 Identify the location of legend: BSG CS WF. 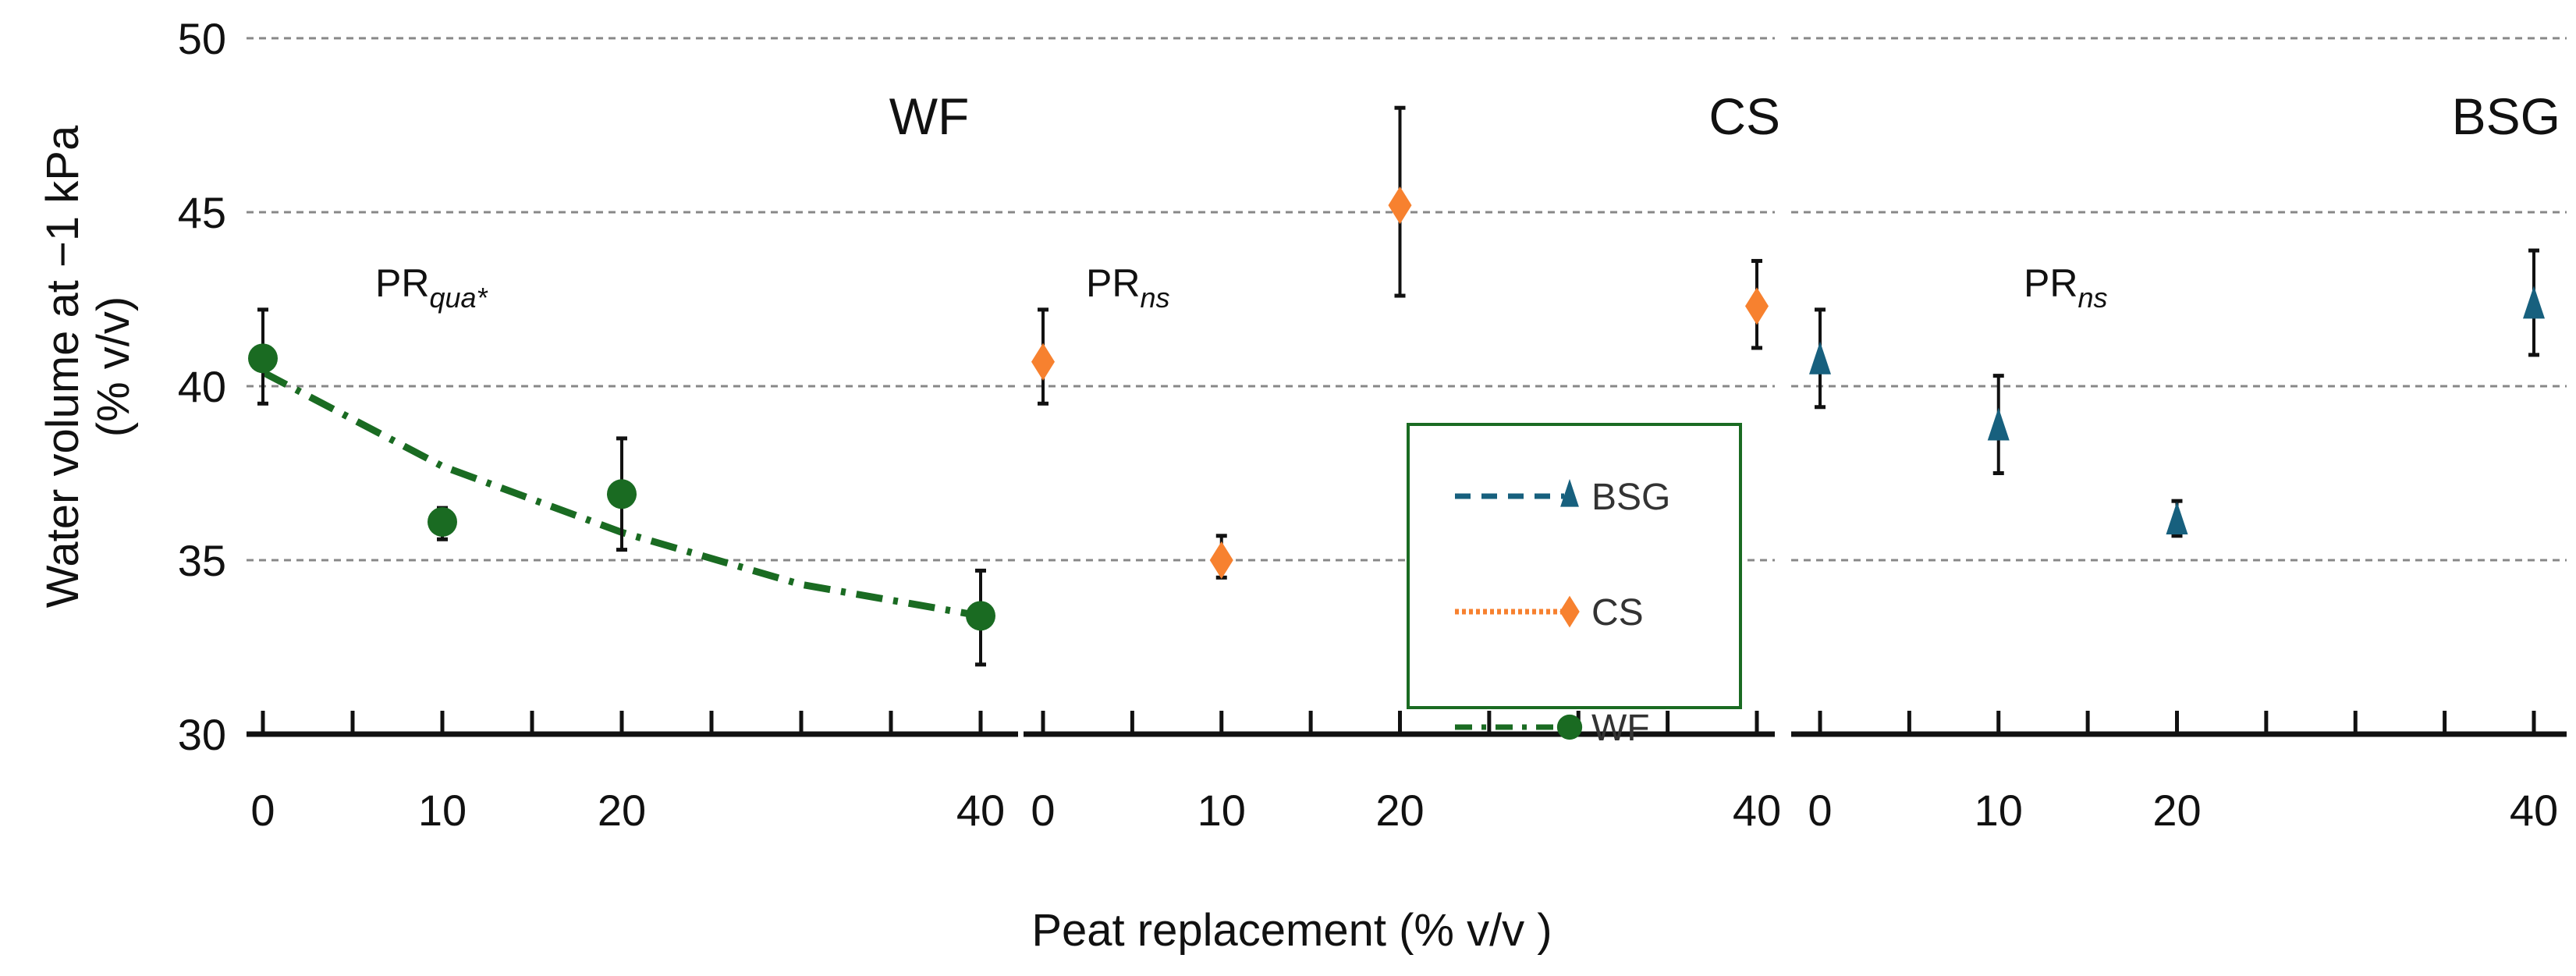
(1574, 586).